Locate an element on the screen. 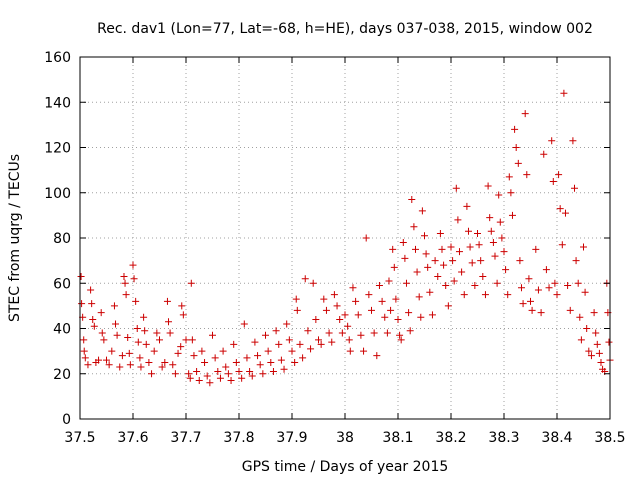 The height and width of the screenshot is (480, 640). x-tick-label: 37.7 is located at coordinates (185, 438).